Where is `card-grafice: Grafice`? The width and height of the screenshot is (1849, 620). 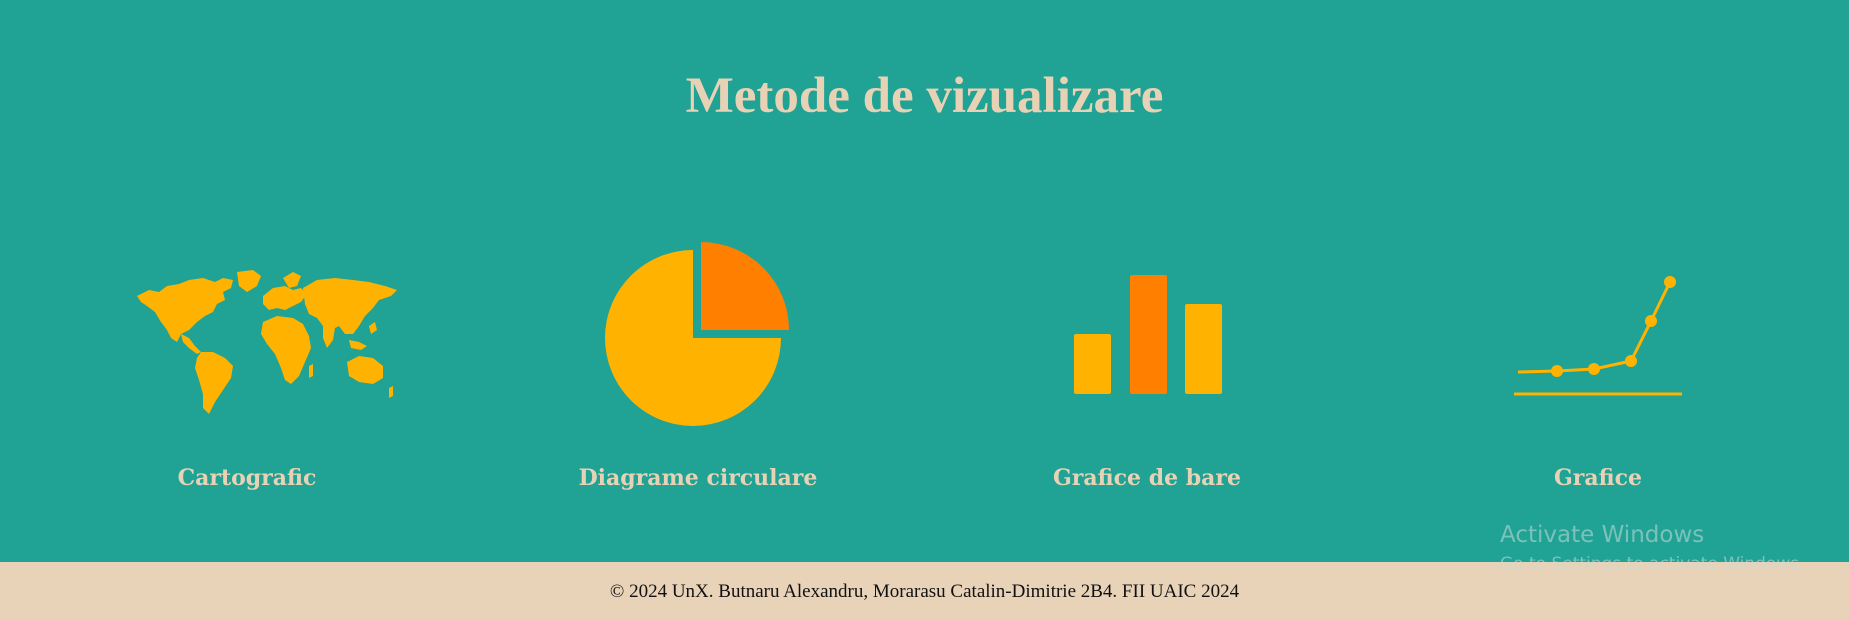 card-grafice: Grafice is located at coordinates (1598, 370).